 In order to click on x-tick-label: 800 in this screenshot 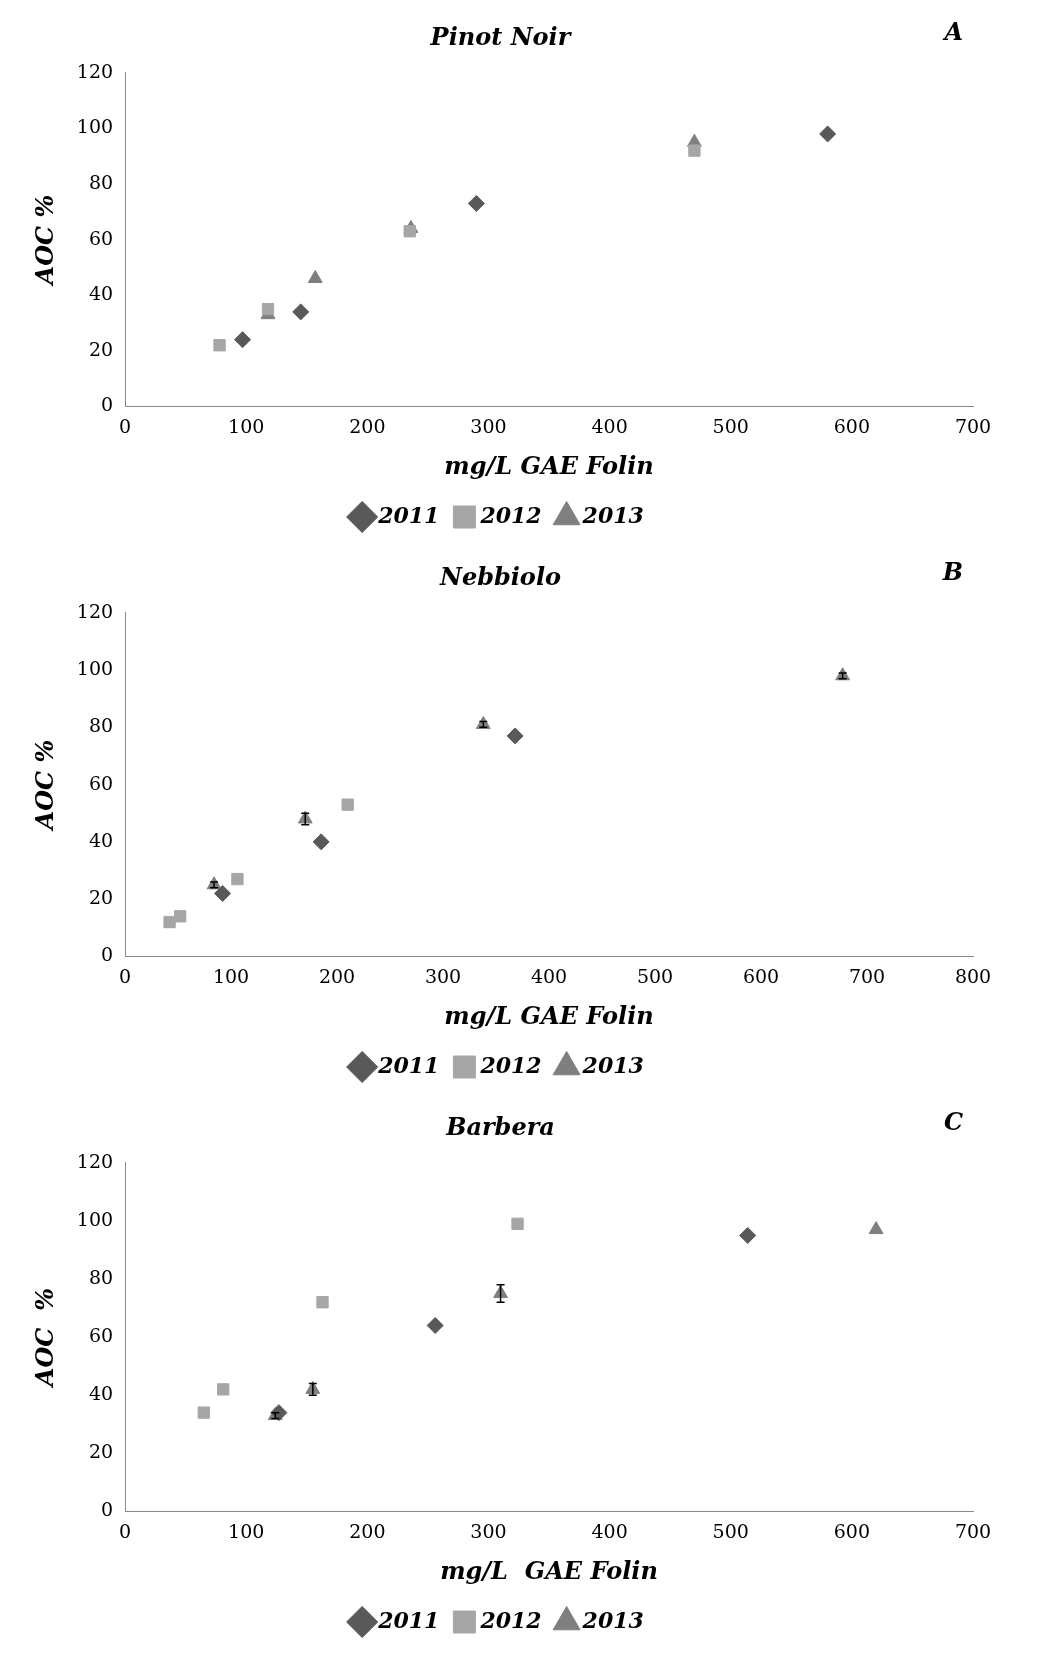, I will do `click(973, 975)`.